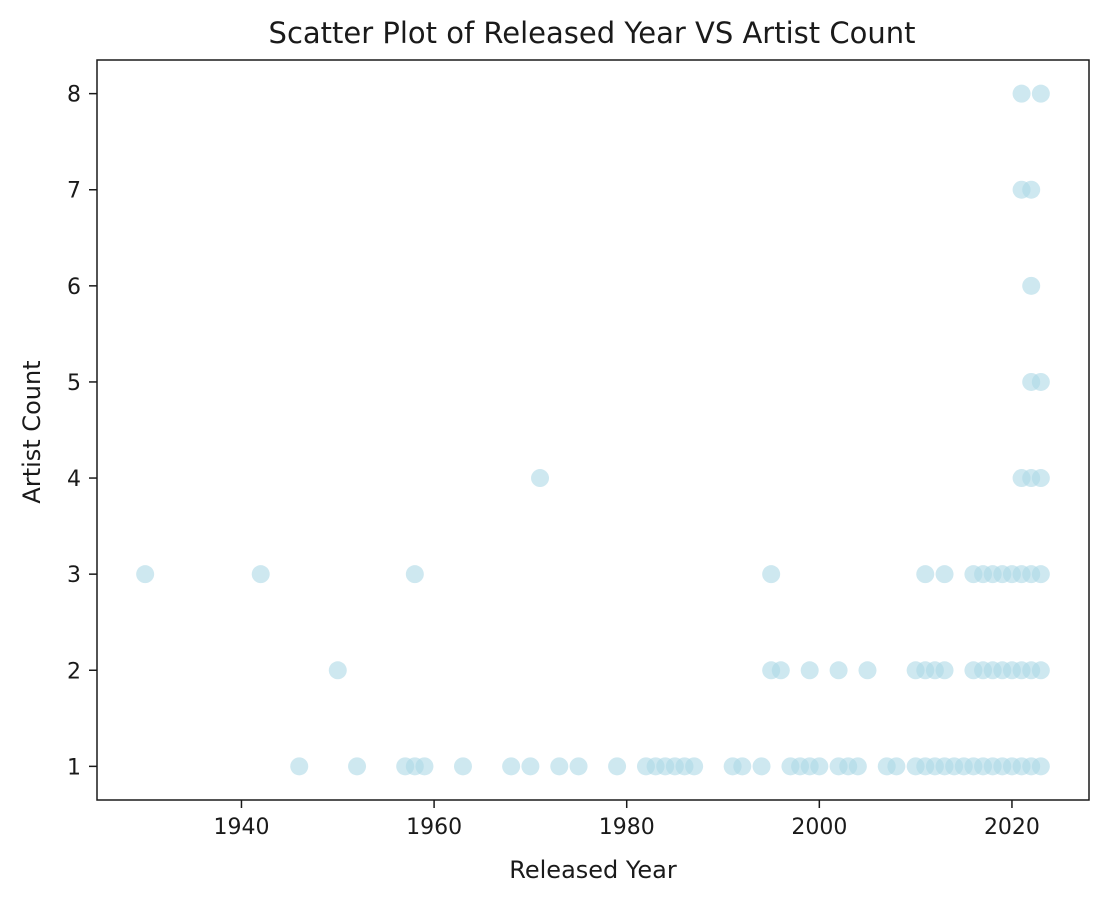  What do you see at coordinates (434, 827) in the screenshot?
I see `x-tick-label: 1960` at bounding box center [434, 827].